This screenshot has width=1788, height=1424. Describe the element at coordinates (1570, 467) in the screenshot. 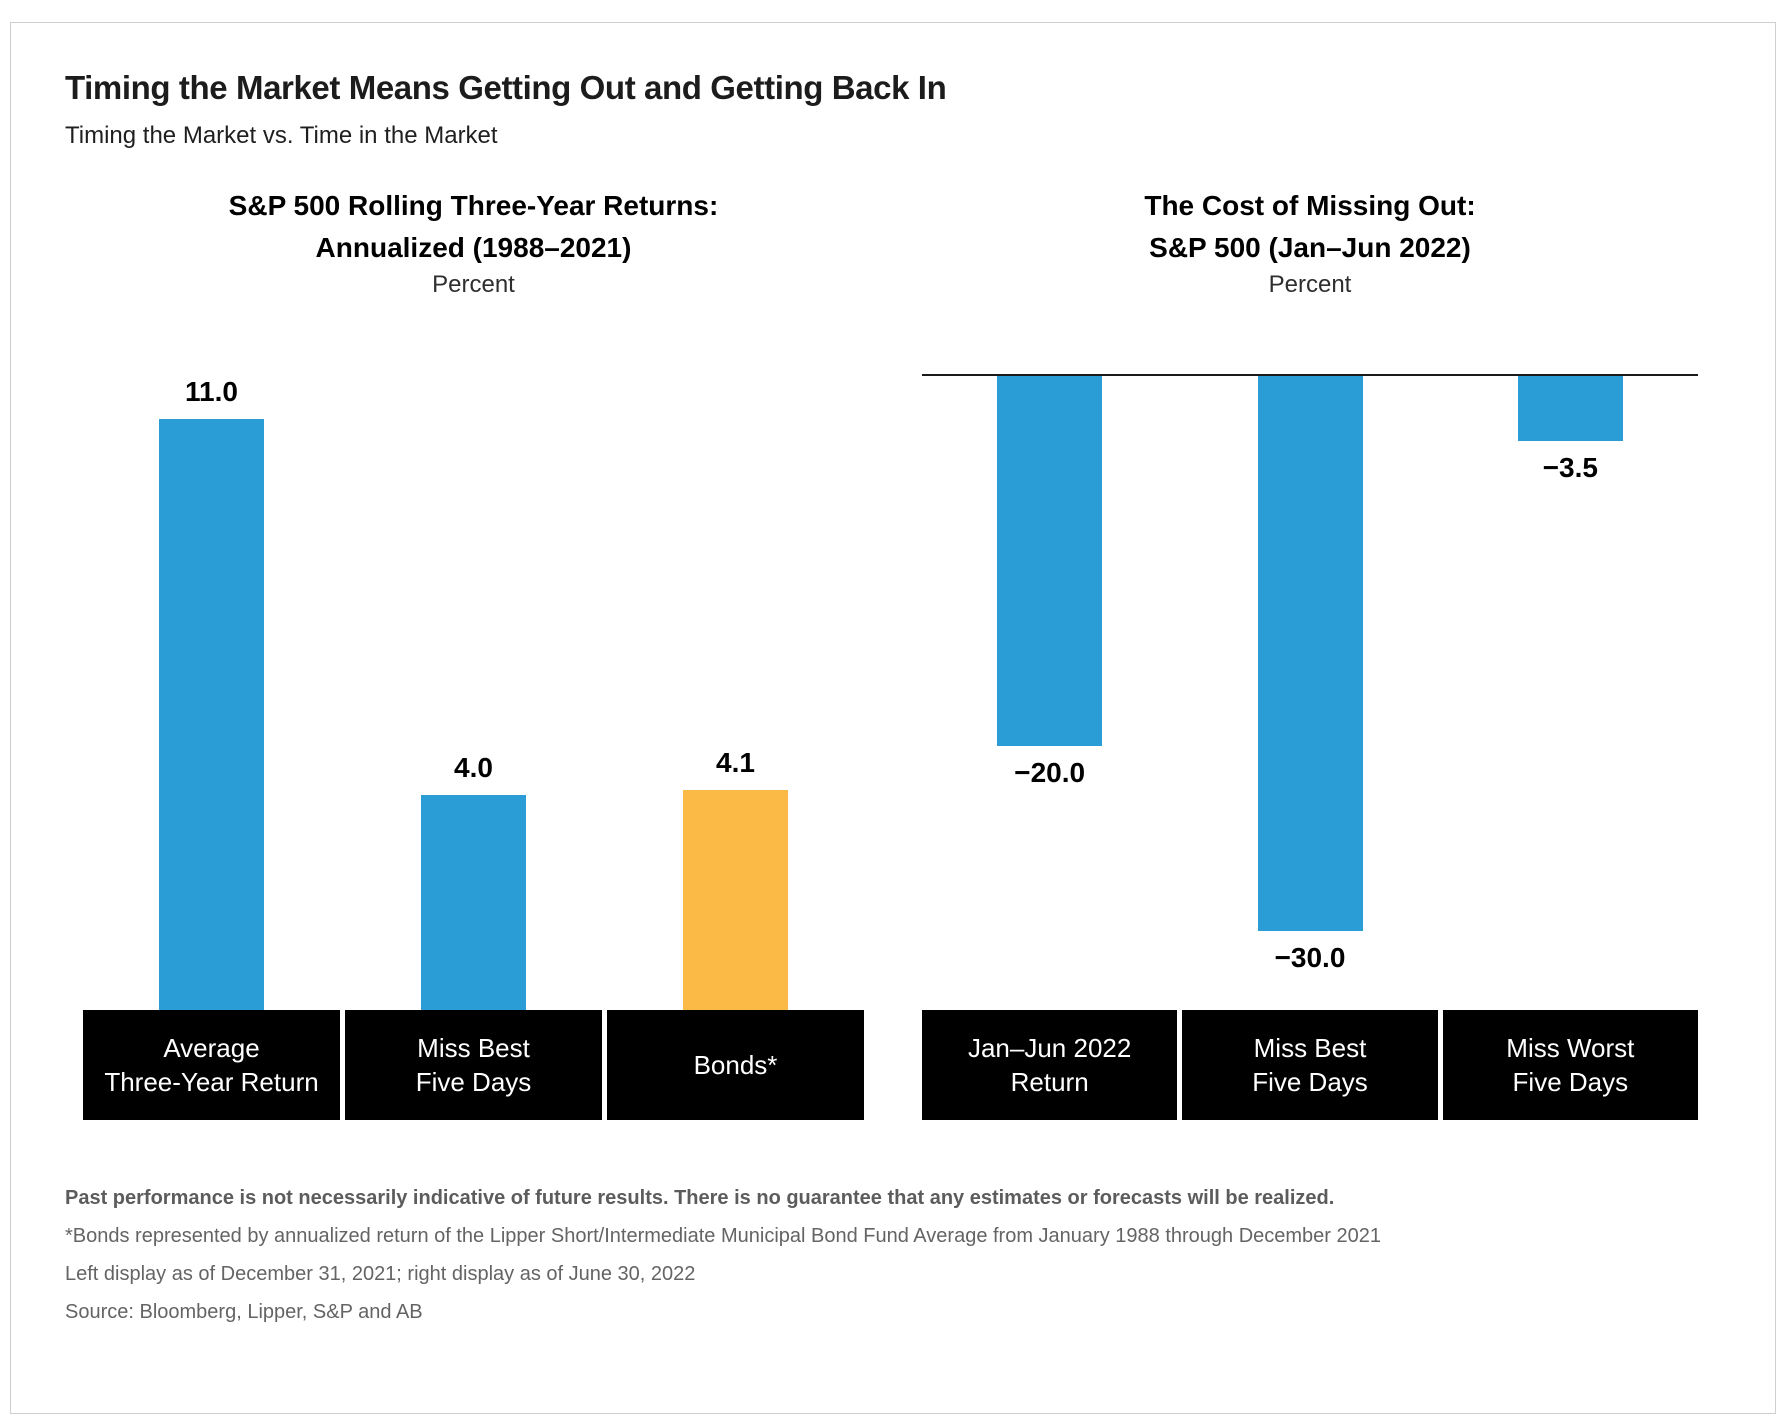

I see `value-label-right-2: −3.5` at that location.